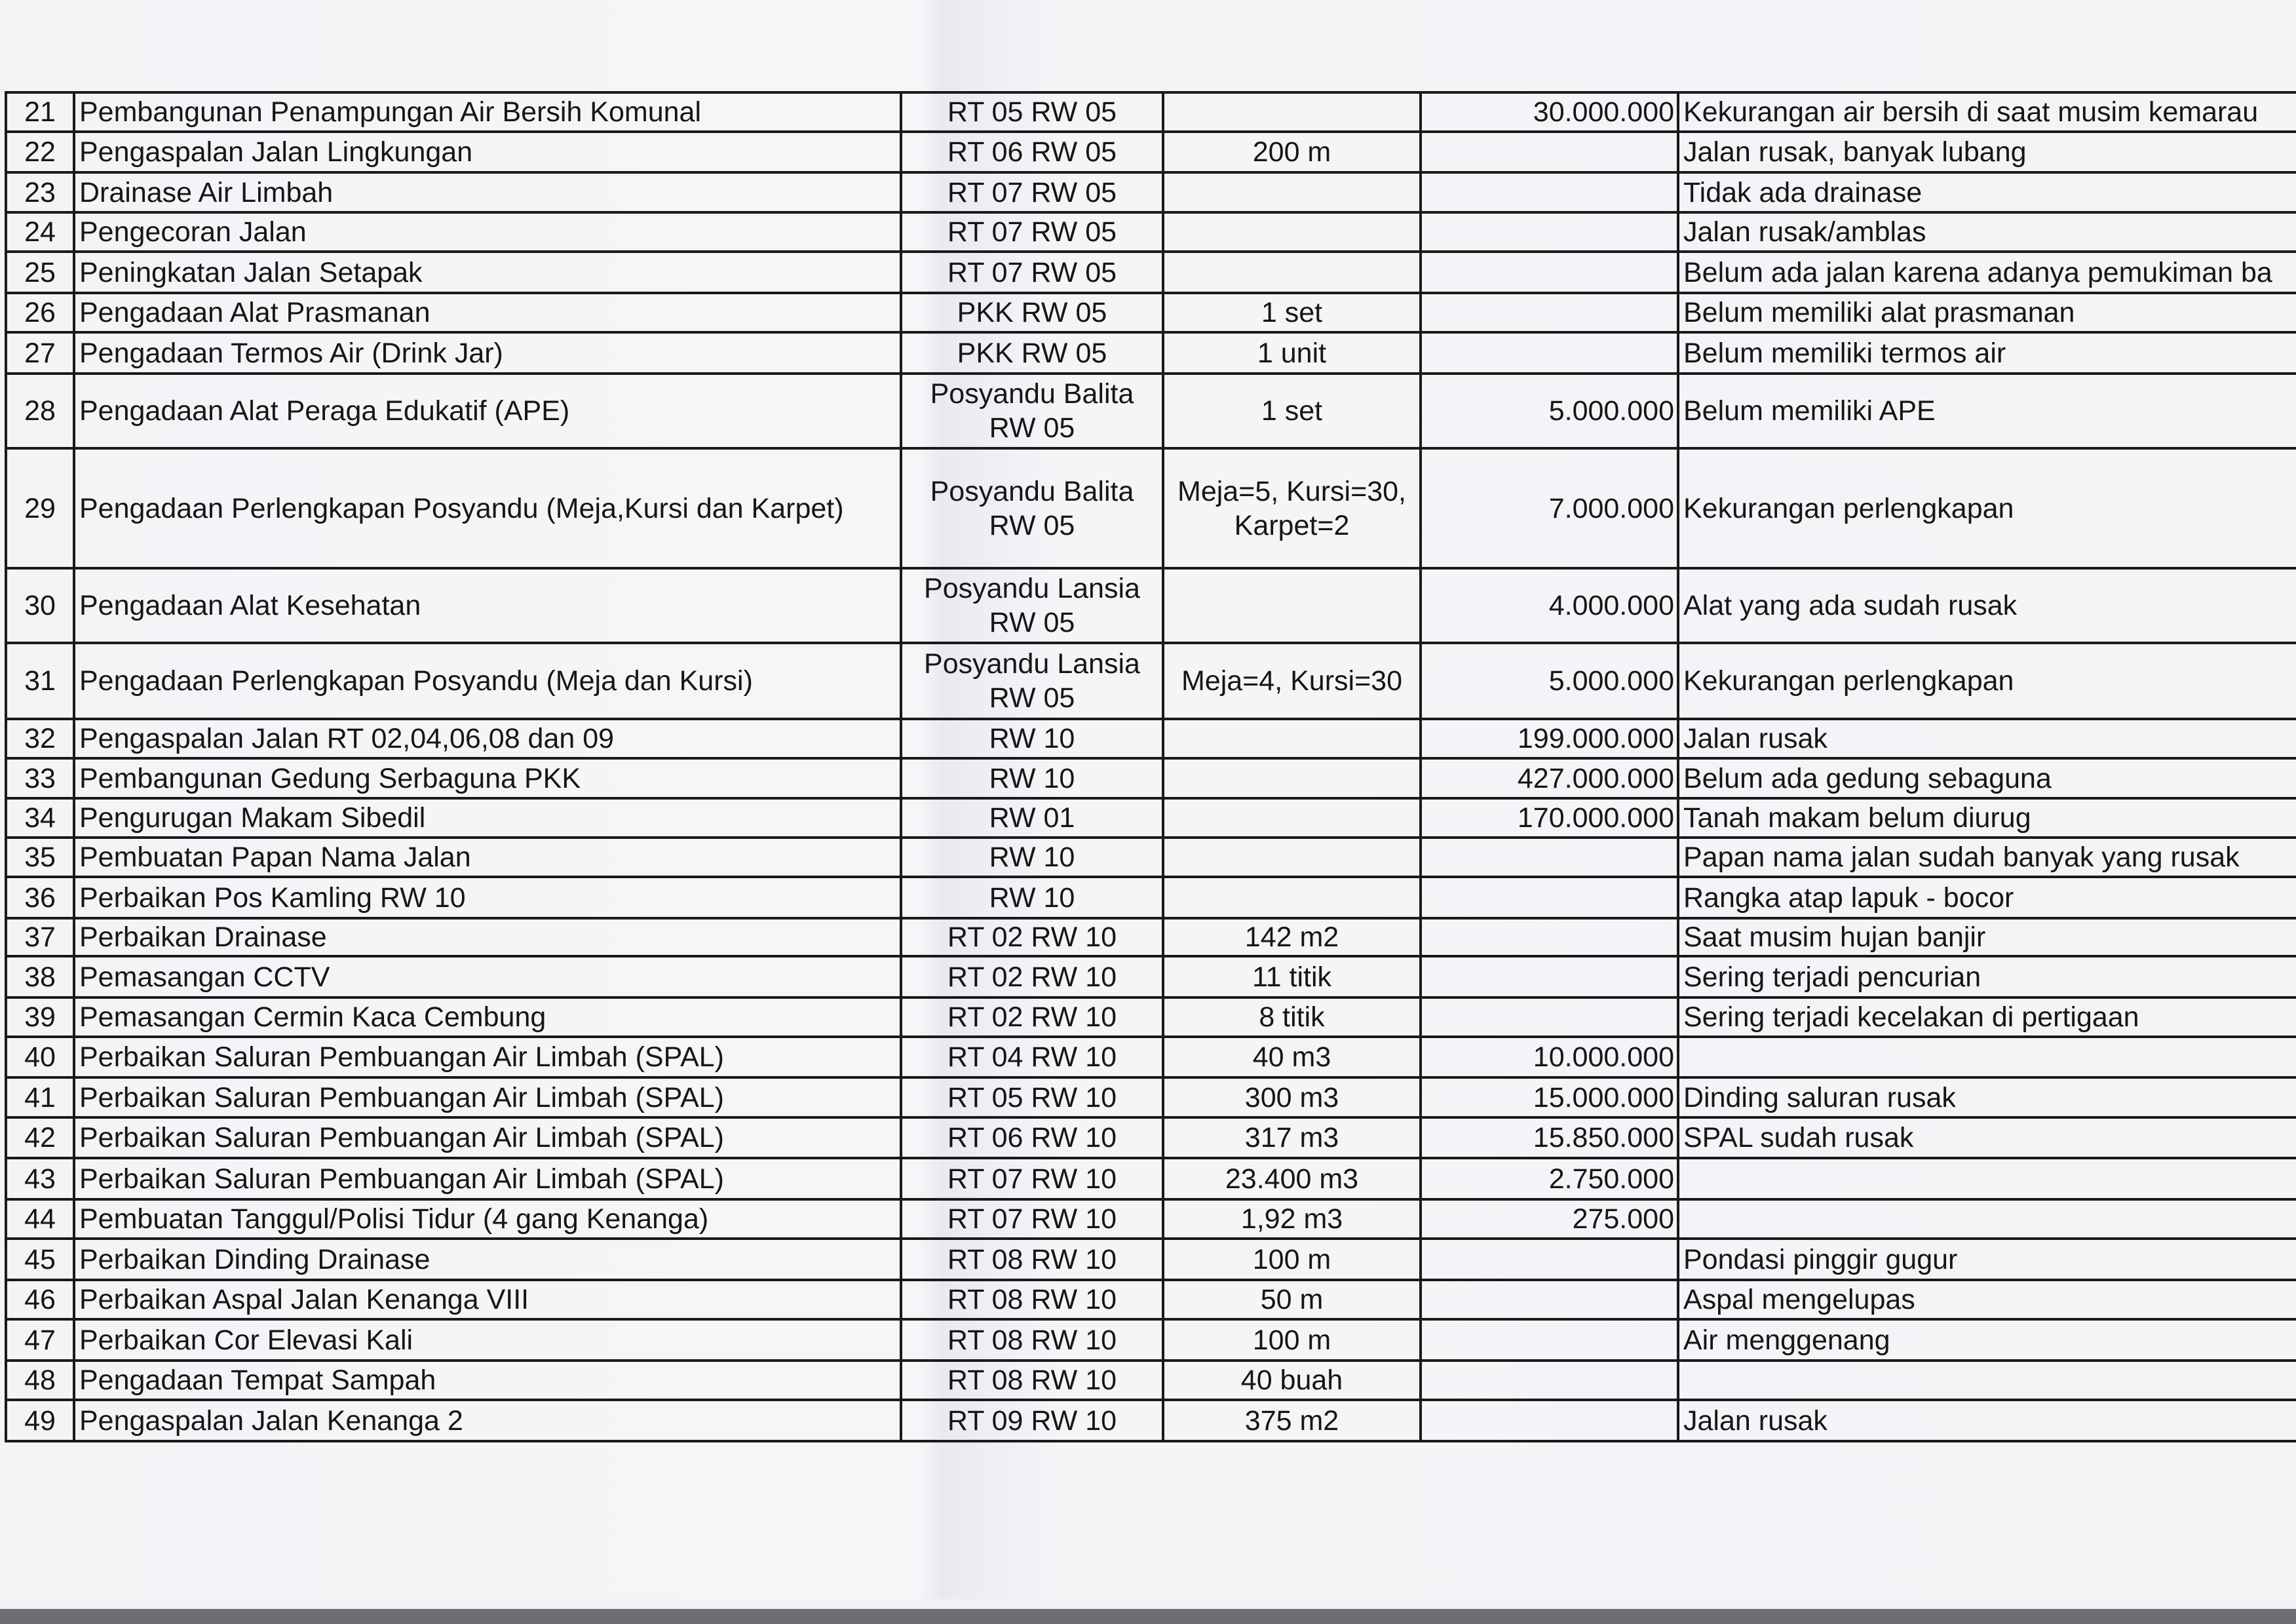 This screenshot has width=2296, height=1624. What do you see at coordinates (40, 192) in the screenshot?
I see `cell-row-number: 23` at bounding box center [40, 192].